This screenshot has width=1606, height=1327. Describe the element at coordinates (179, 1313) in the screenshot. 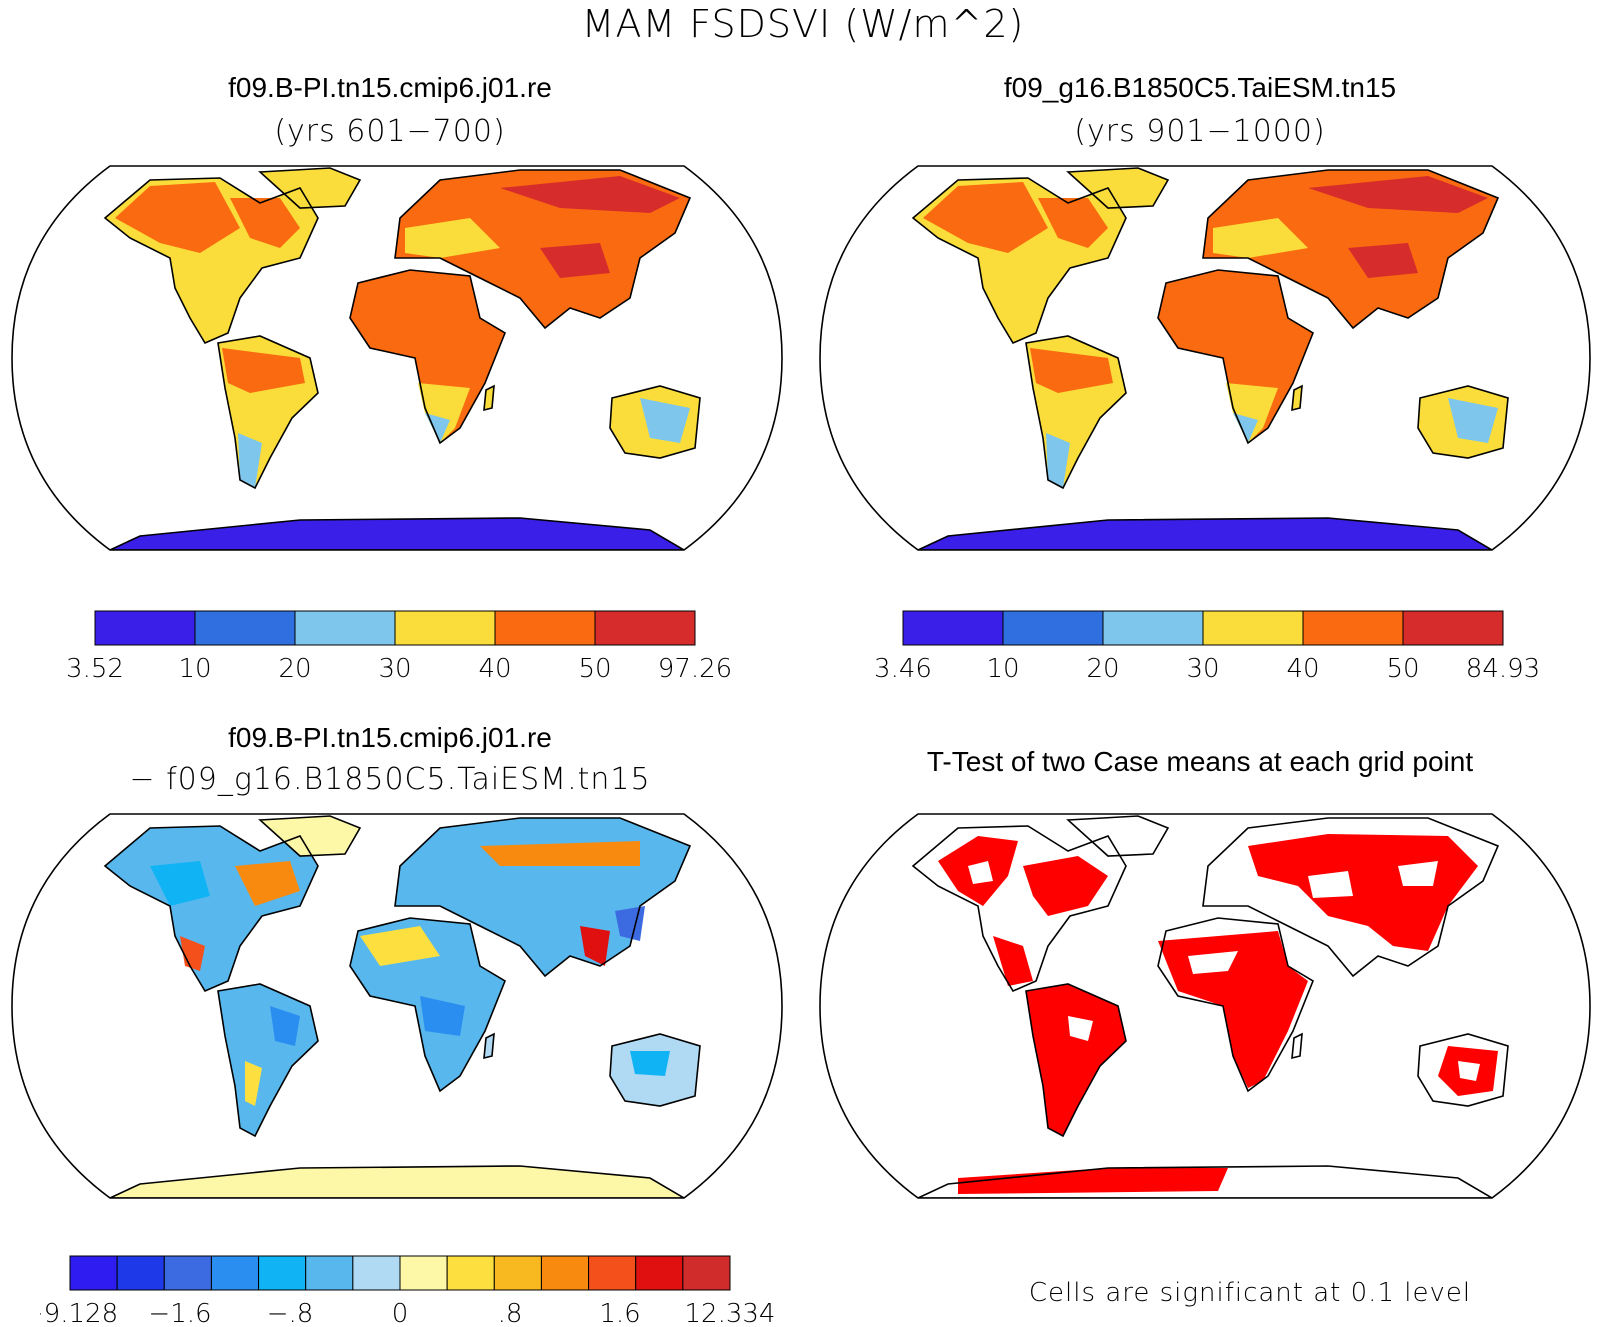

I see `colorbar-tick-label: −1.6` at that location.